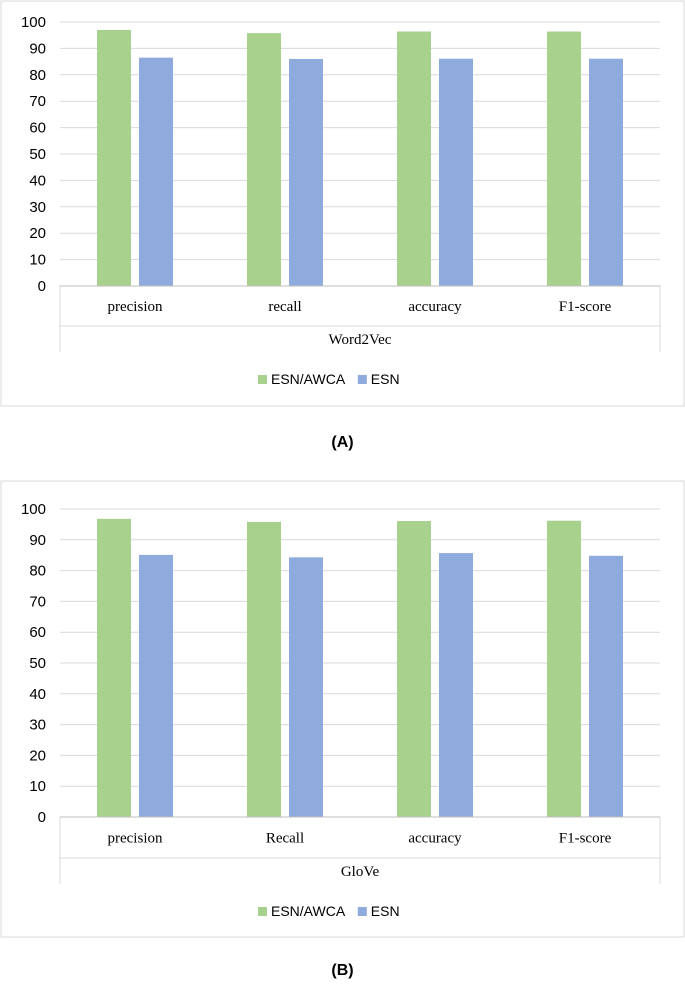 This screenshot has height=988, width=685. What do you see at coordinates (284, 307) in the screenshot?
I see `x-tick-label: recall` at bounding box center [284, 307].